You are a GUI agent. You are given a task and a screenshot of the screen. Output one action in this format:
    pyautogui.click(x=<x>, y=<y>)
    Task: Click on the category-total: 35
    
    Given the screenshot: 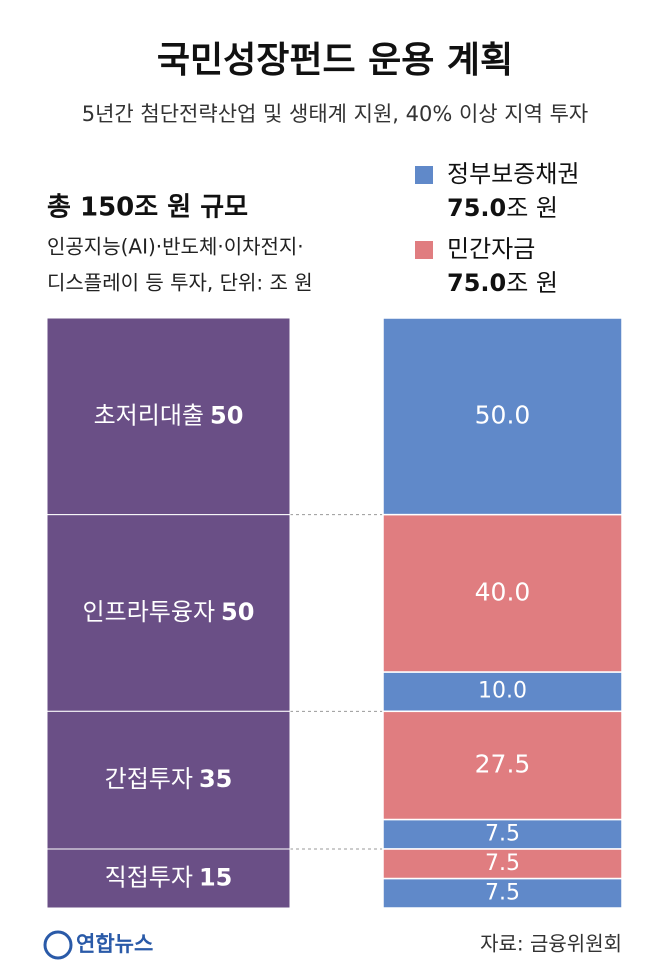 What is the action you would take?
    pyautogui.click(x=215, y=779)
    